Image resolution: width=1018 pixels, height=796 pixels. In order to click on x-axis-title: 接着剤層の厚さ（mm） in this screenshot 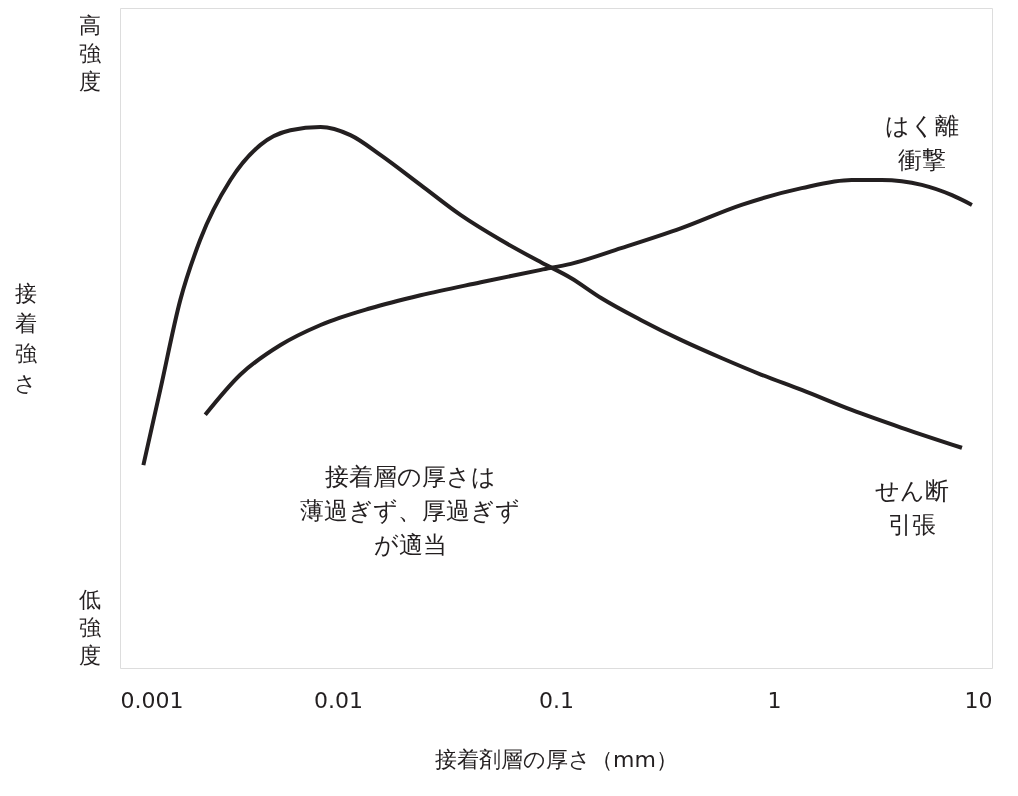, I will do `click(556, 759)`.